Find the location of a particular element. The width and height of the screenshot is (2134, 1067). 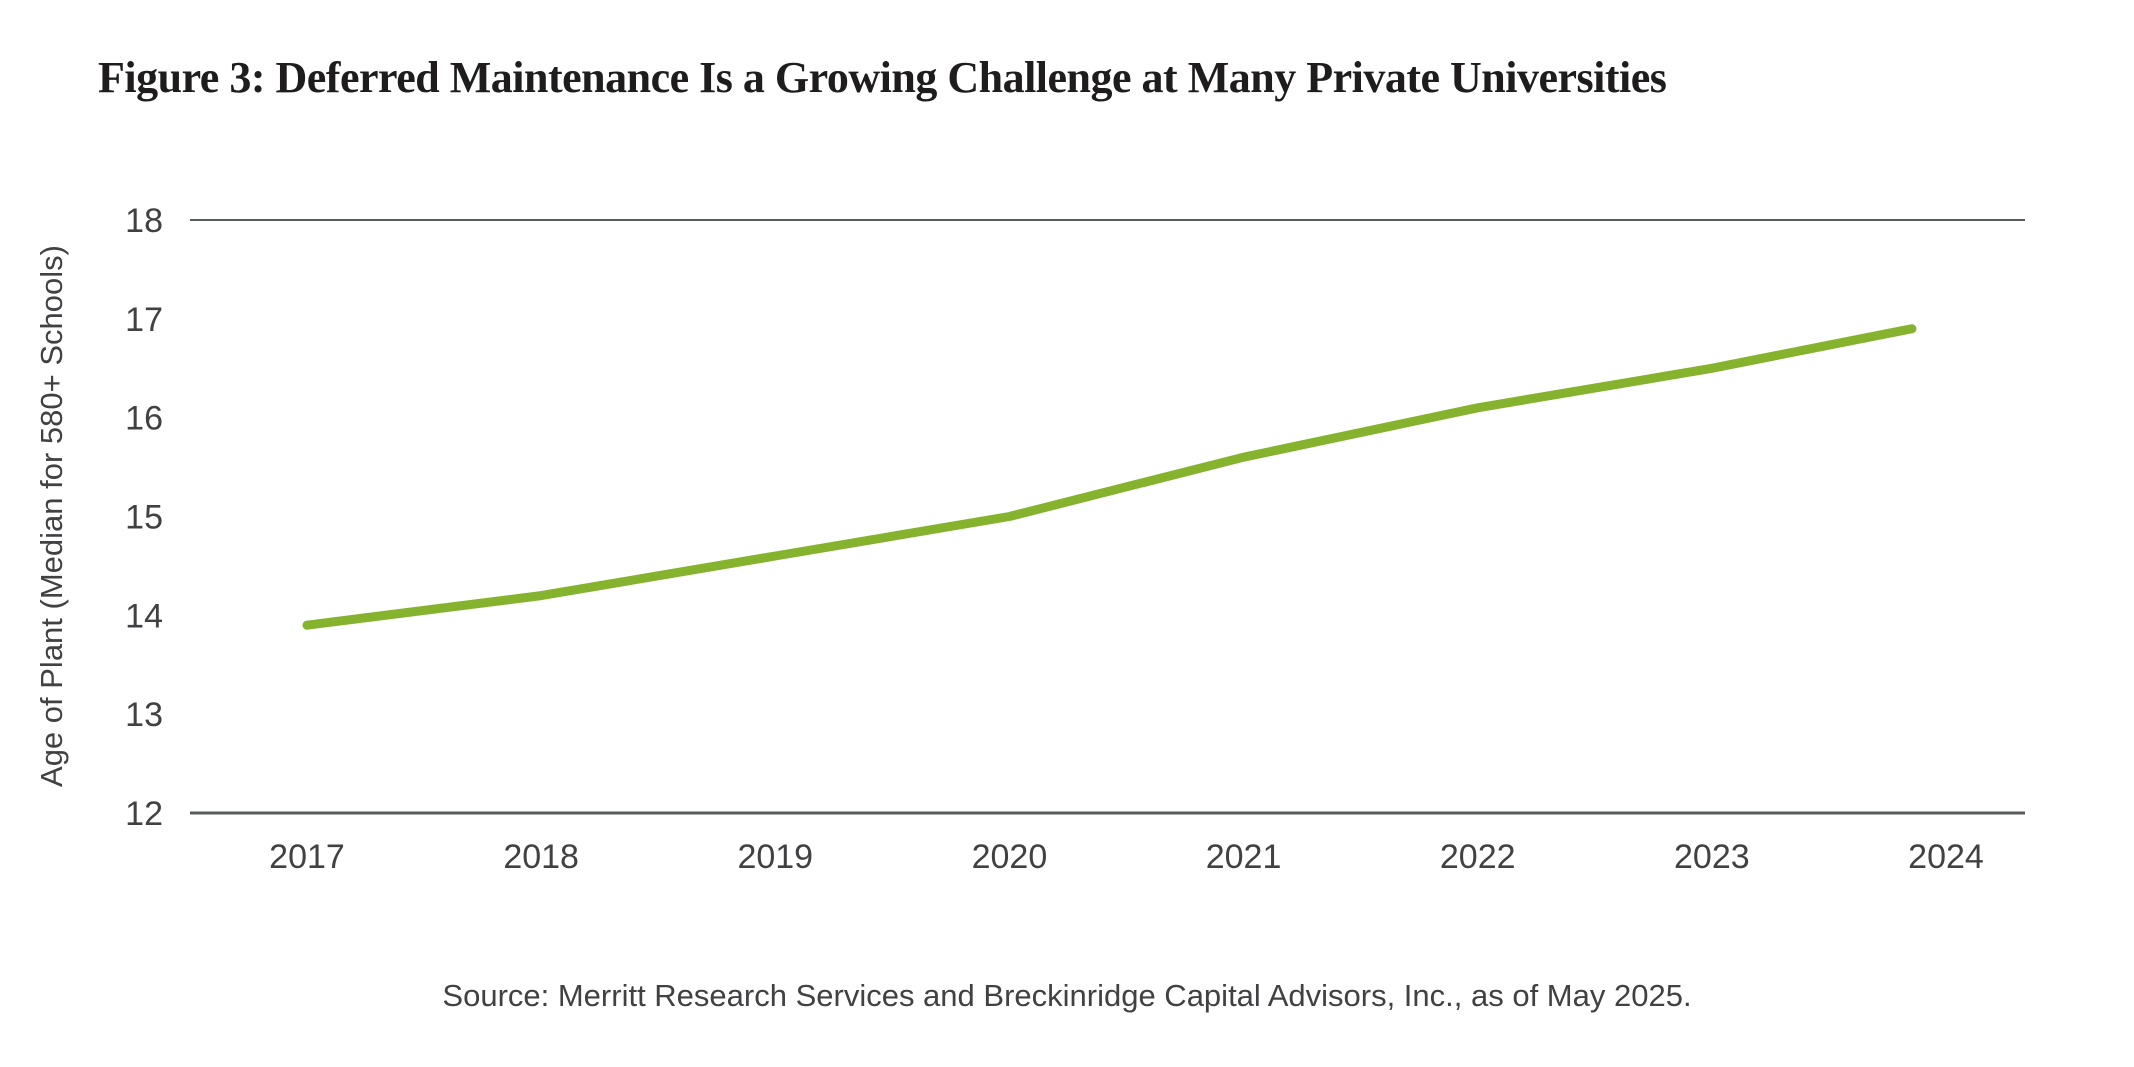

x-tick-label: 2021 is located at coordinates (1244, 857).